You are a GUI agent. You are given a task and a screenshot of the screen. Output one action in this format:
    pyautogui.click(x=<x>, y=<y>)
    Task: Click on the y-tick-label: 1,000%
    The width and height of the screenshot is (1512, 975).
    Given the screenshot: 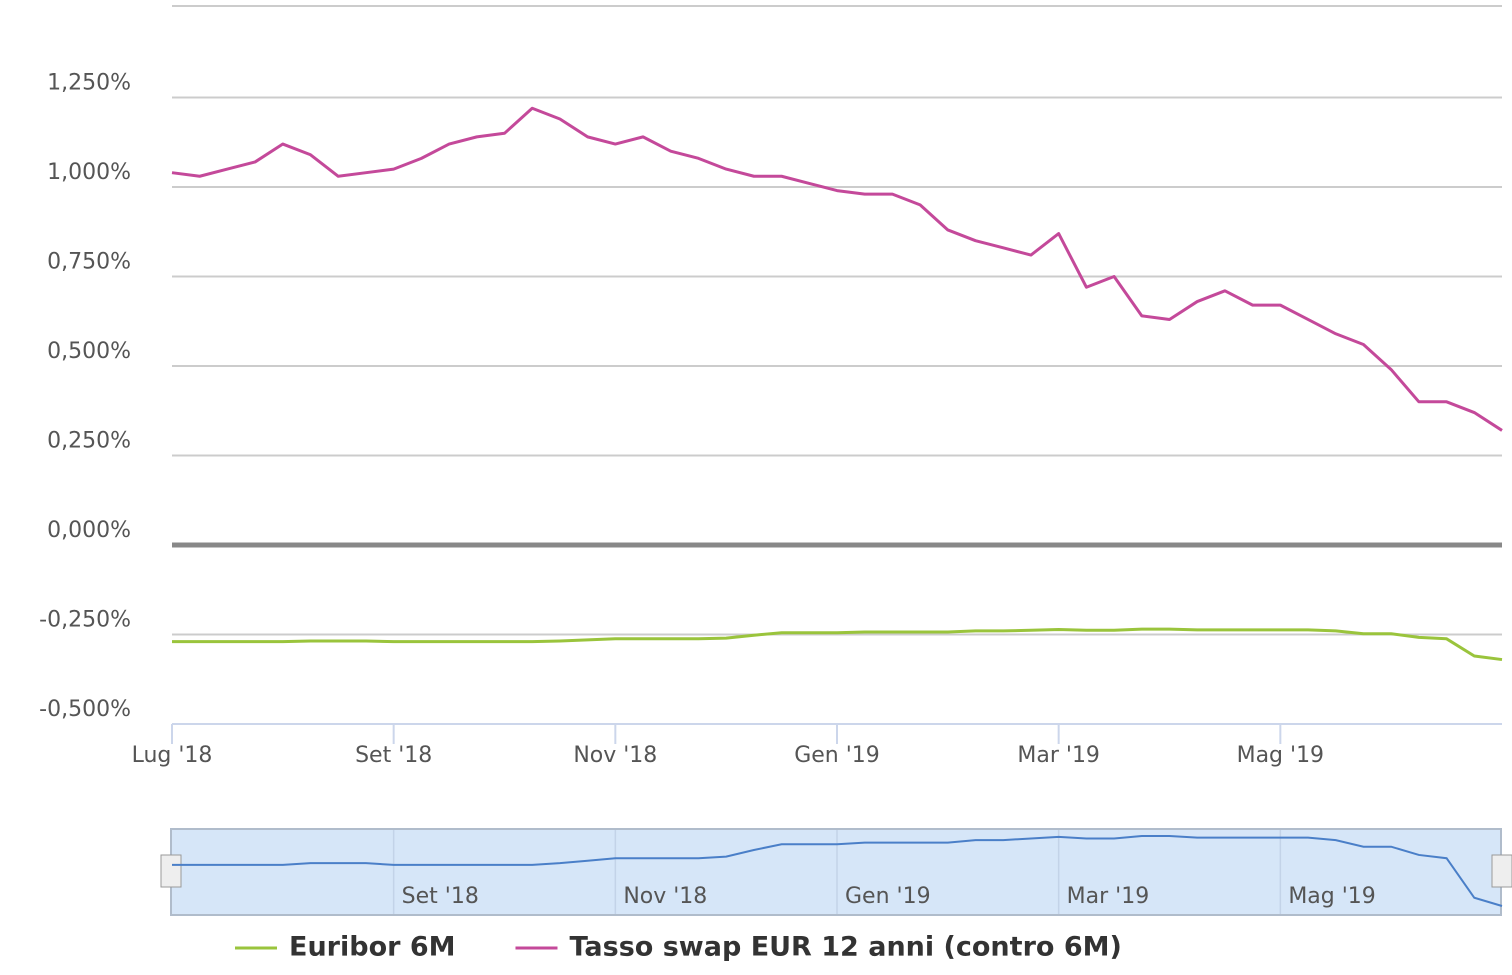 What is the action you would take?
    pyautogui.click(x=89, y=172)
    